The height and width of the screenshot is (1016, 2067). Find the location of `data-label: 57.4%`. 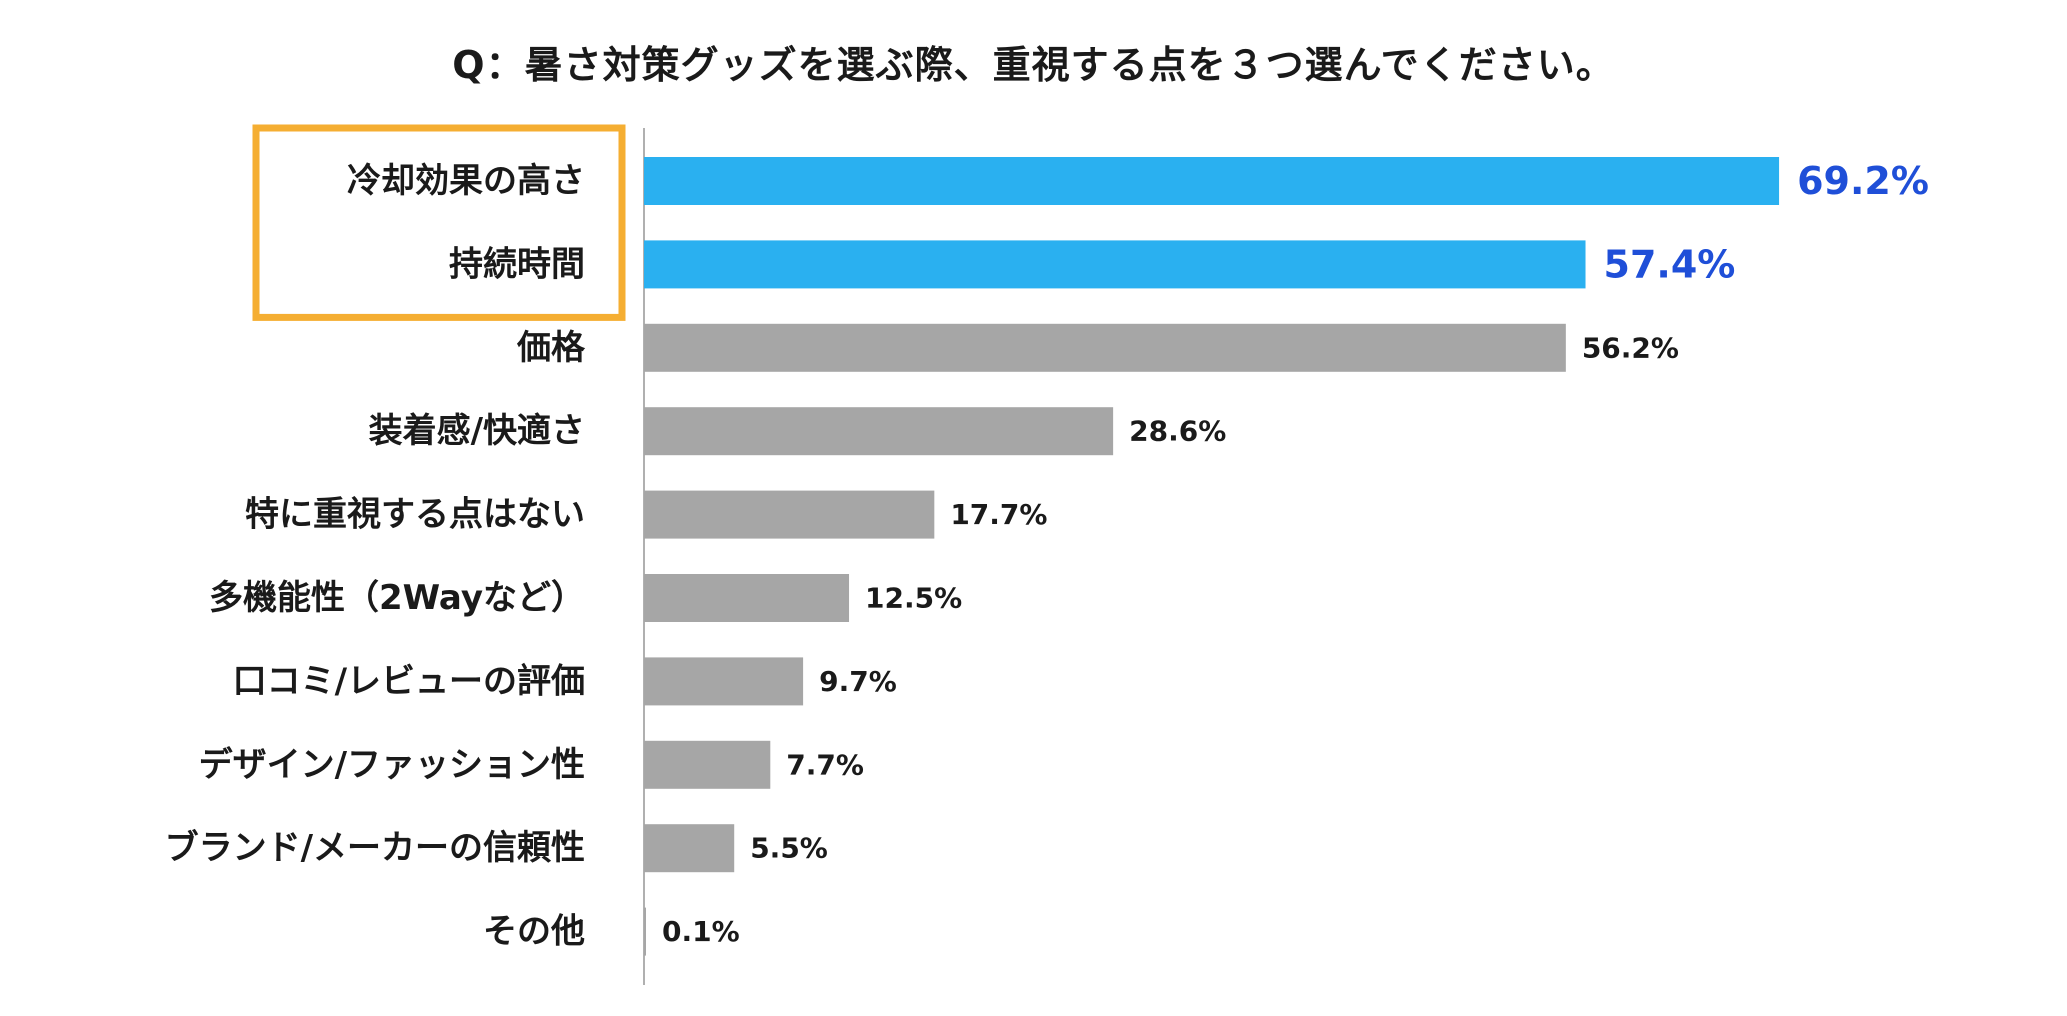

data-label: 57.4% is located at coordinates (1670, 264).